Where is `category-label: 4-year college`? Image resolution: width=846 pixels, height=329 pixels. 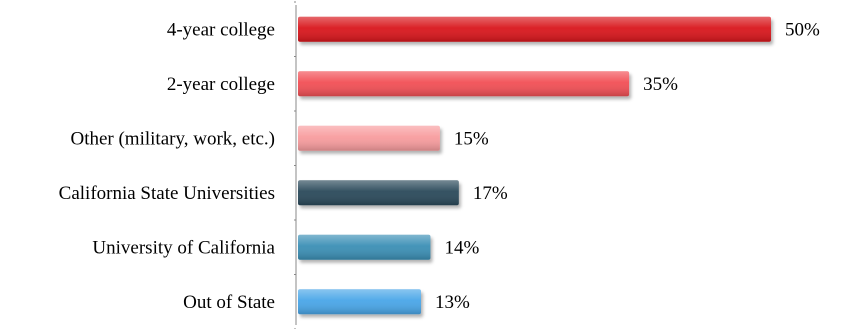 category-label: 4-year college is located at coordinates (221, 29).